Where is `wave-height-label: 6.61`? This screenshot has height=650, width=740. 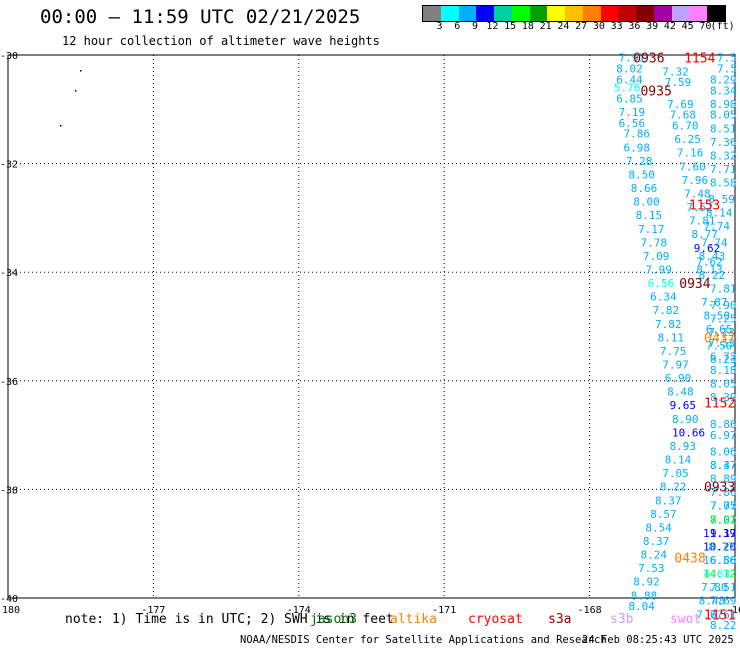 wave-height-label: 6.61 is located at coordinates (723, 614).